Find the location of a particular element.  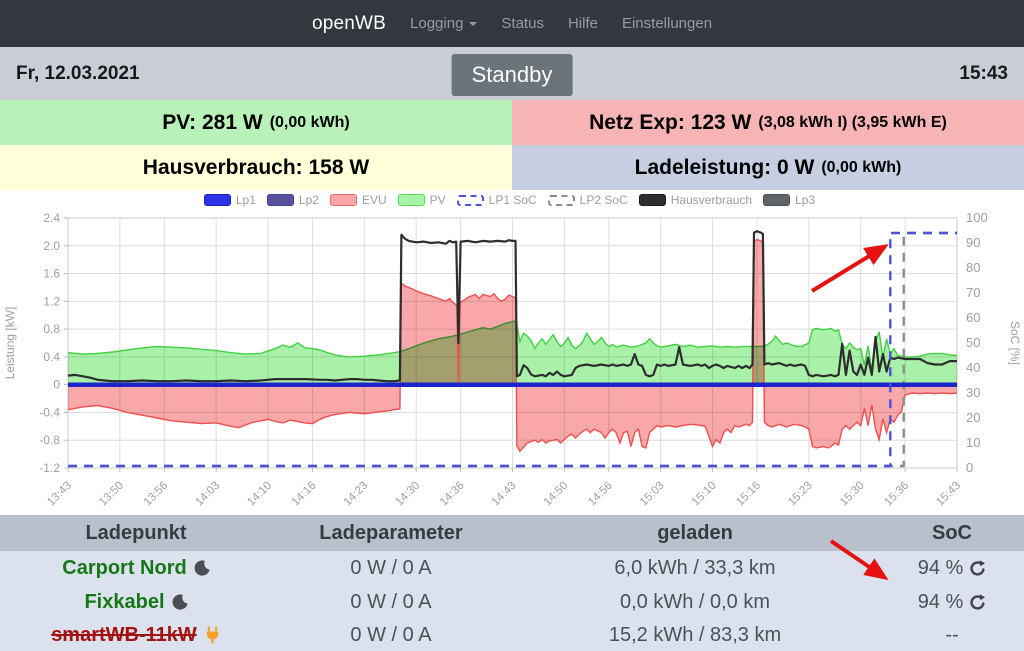

current-time: 15:43 is located at coordinates (983, 73).